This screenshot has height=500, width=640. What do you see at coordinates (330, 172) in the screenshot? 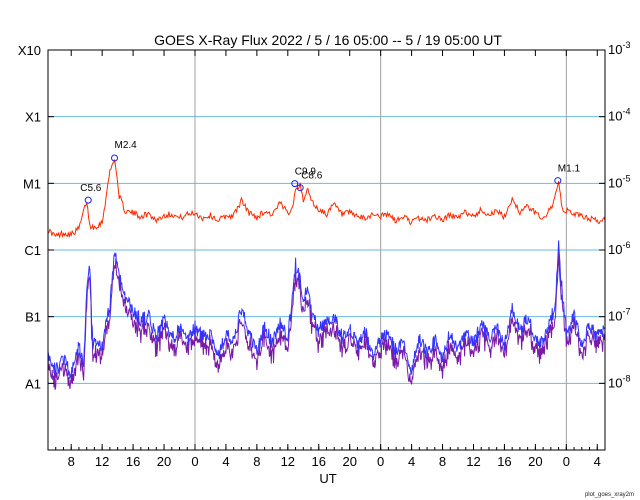
I see `flare-markers: C5.6 M2.4 C9.9C8.6 M1.1` at bounding box center [330, 172].